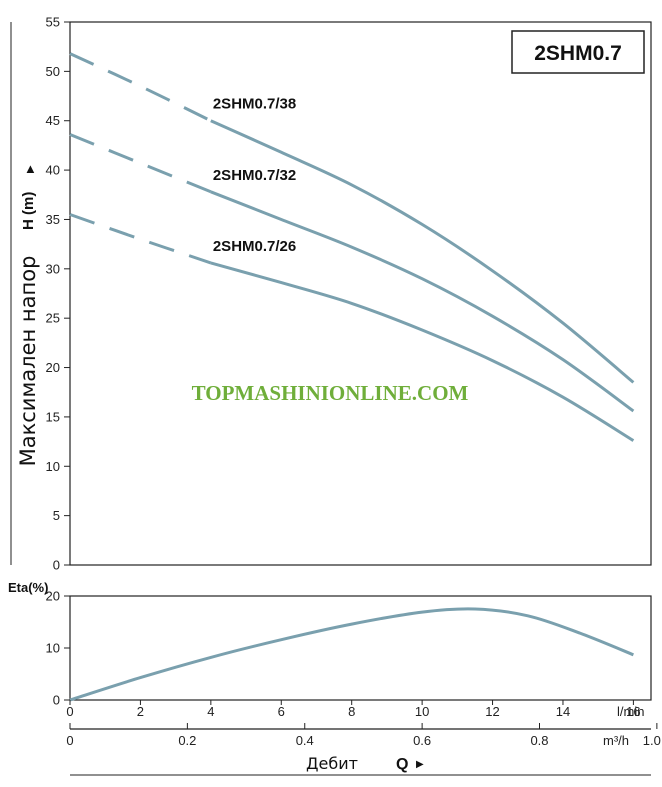  What do you see at coordinates (53, 416) in the screenshot?
I see `head-y-tick-label: 15` at bounding box center [53, 416].